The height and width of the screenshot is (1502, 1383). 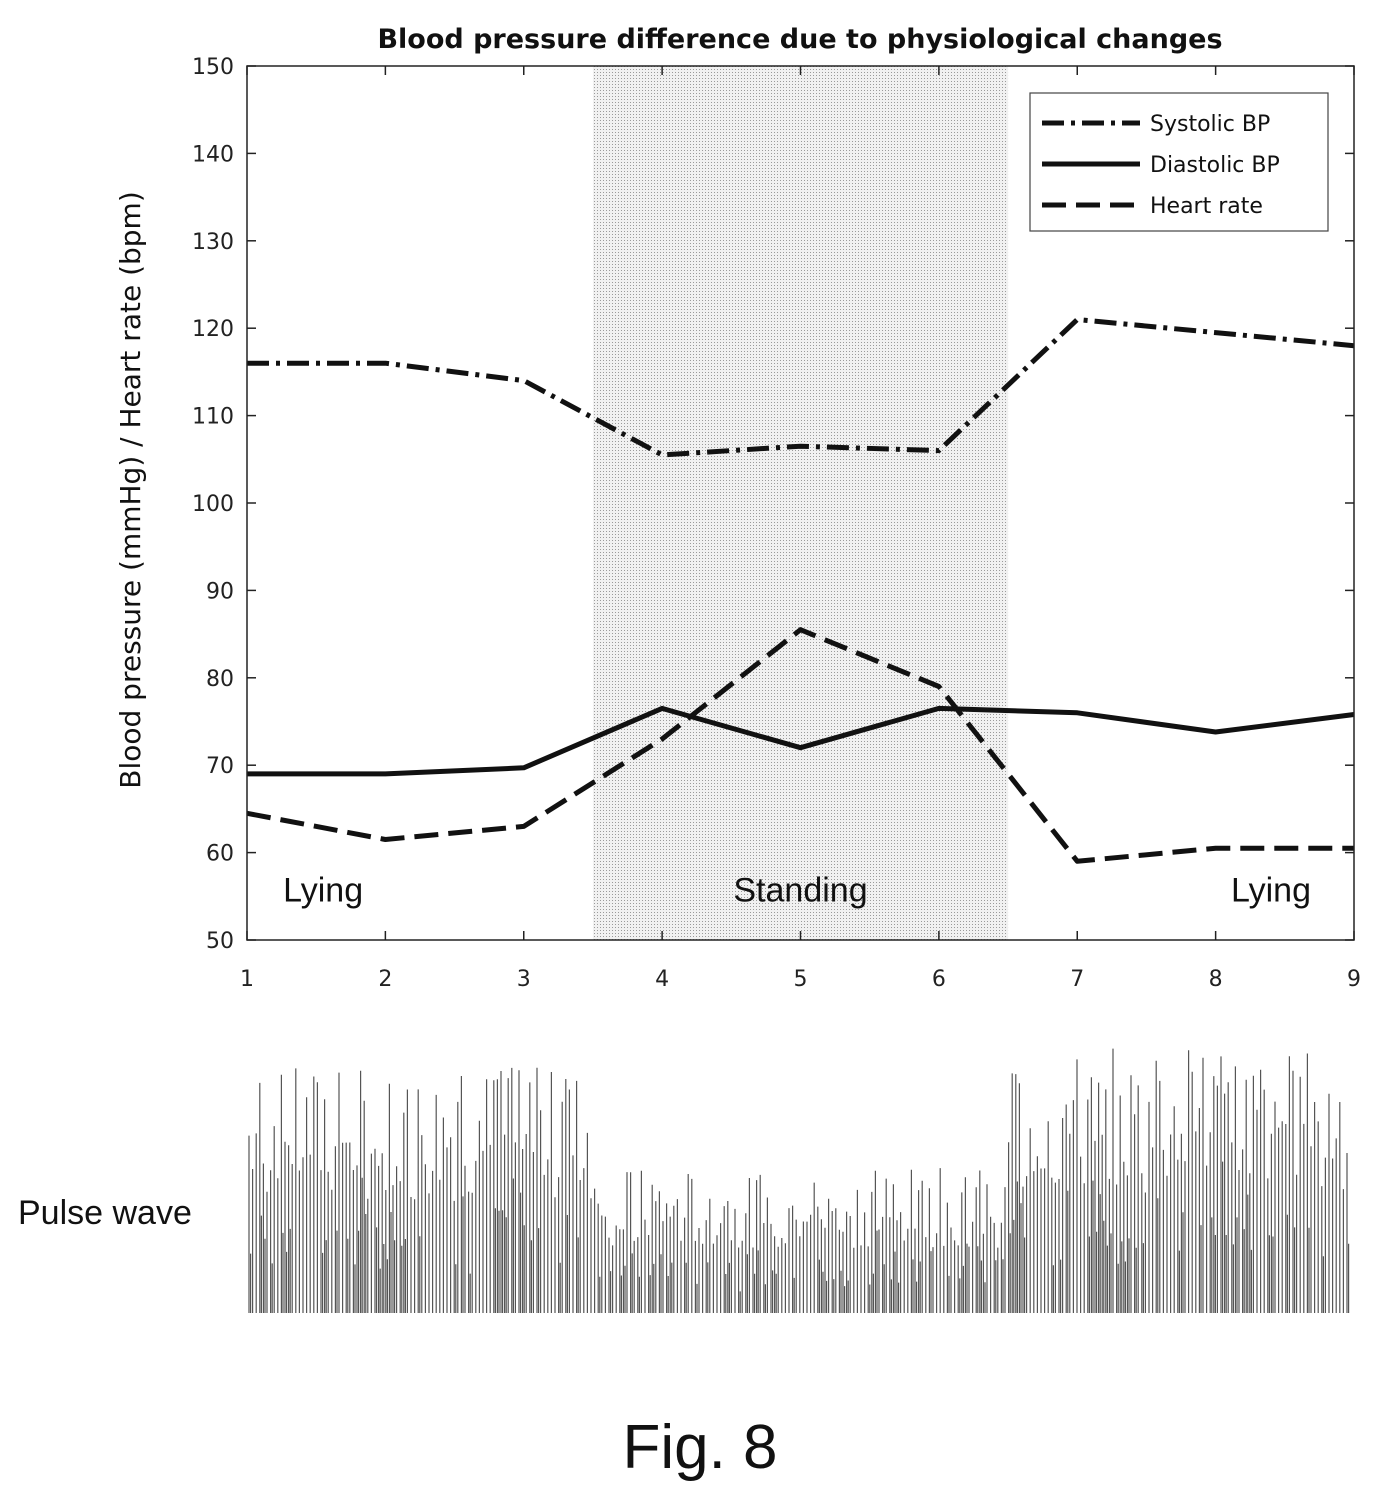 What do you see at coordinates (800, 891) in the screenshot?
I see `region-label-standing: Standing` at bounding box center [800, 891].